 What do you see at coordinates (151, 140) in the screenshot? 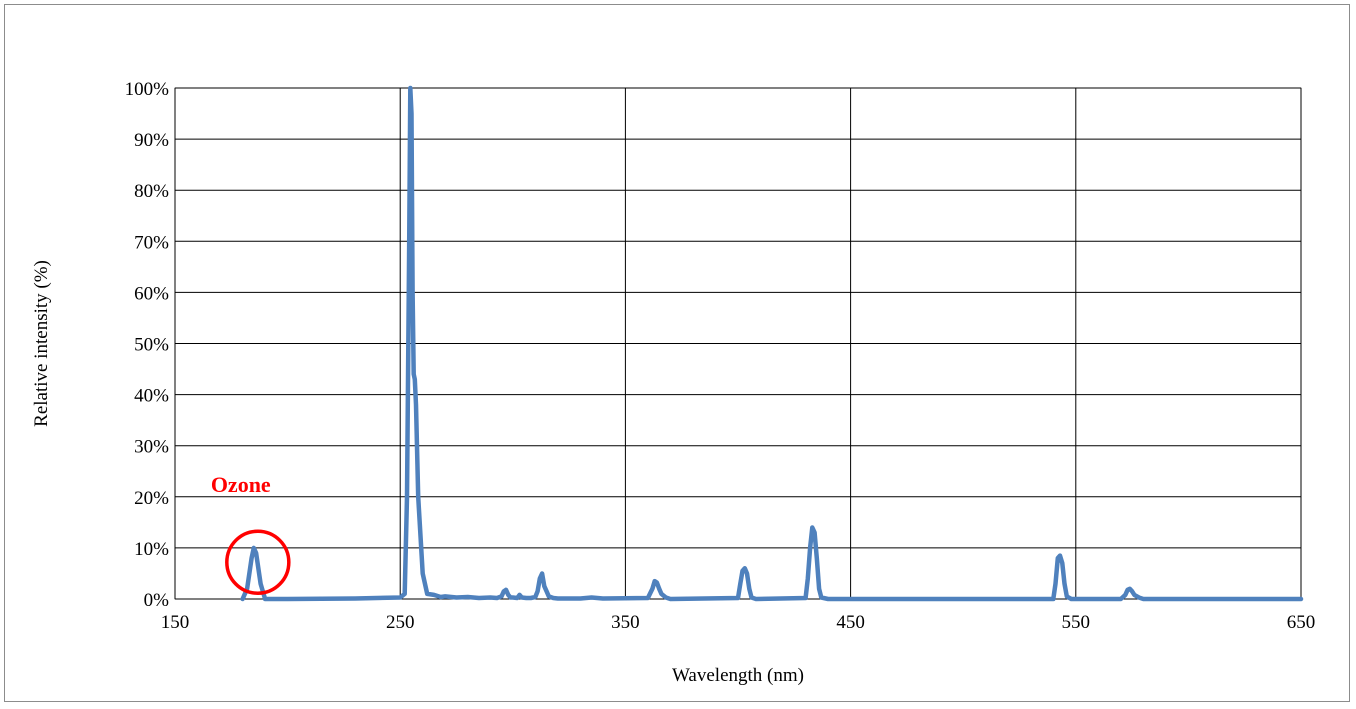
I see `y-tick-label: 90%` at bounding box center [151, 140].